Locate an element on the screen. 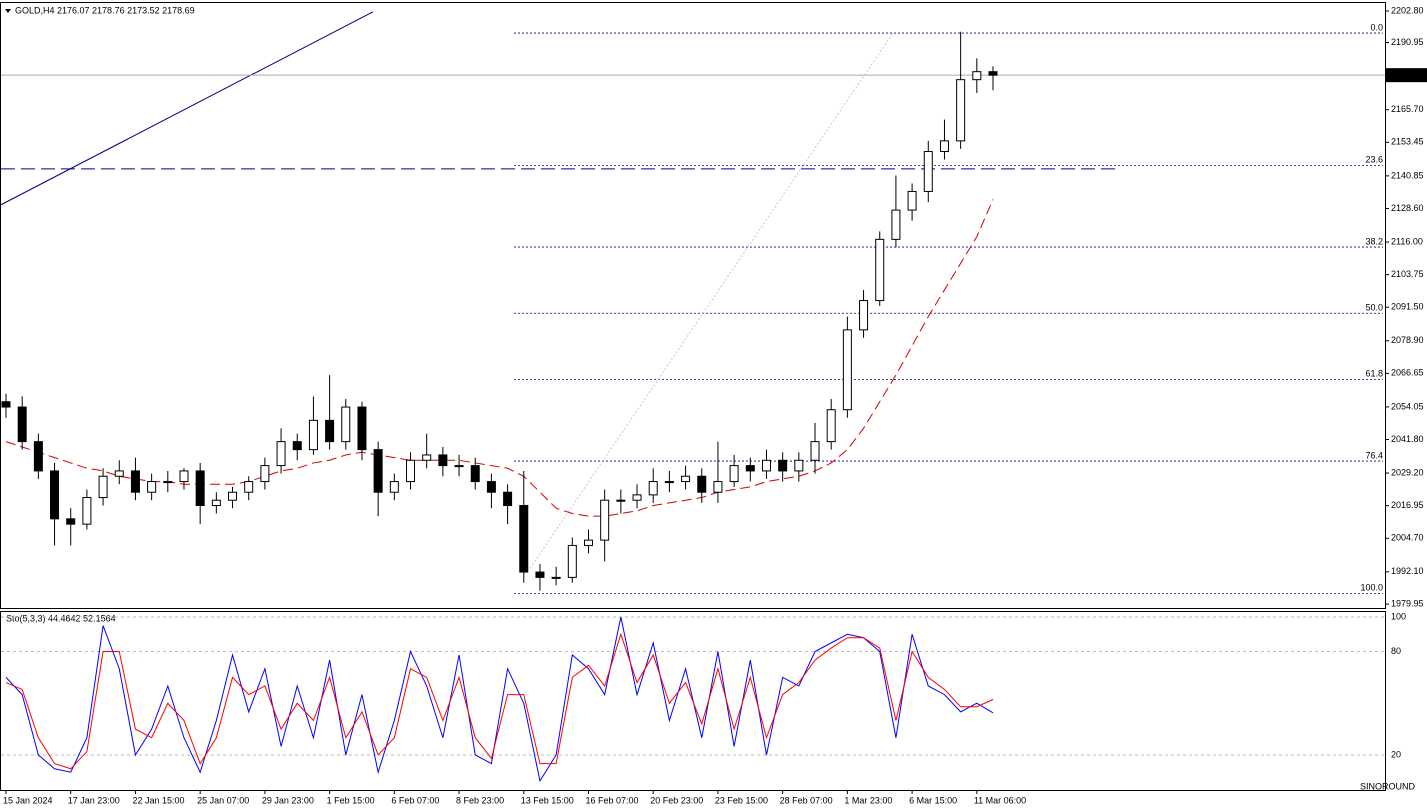 Image resolution: width=1427 pixels, height=810 pixels. x-tick-label: 22 Jan 15:00 is located at coordinates (158, 800).